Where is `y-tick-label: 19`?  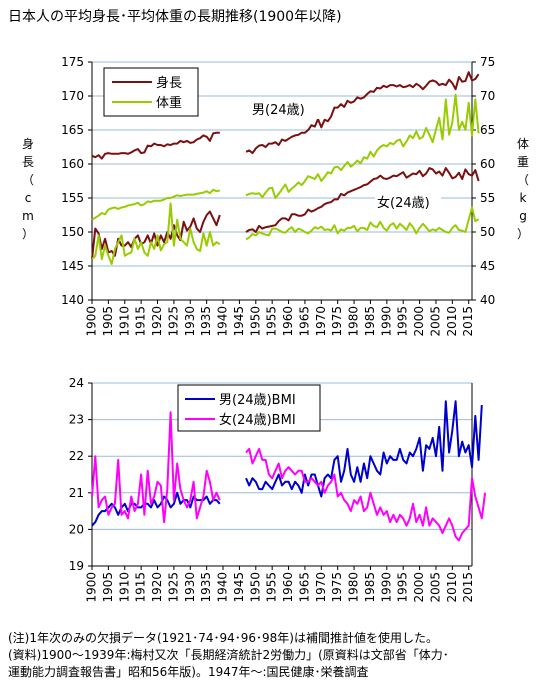 y-tick-label: 19 is located at coordinates (76, 566).